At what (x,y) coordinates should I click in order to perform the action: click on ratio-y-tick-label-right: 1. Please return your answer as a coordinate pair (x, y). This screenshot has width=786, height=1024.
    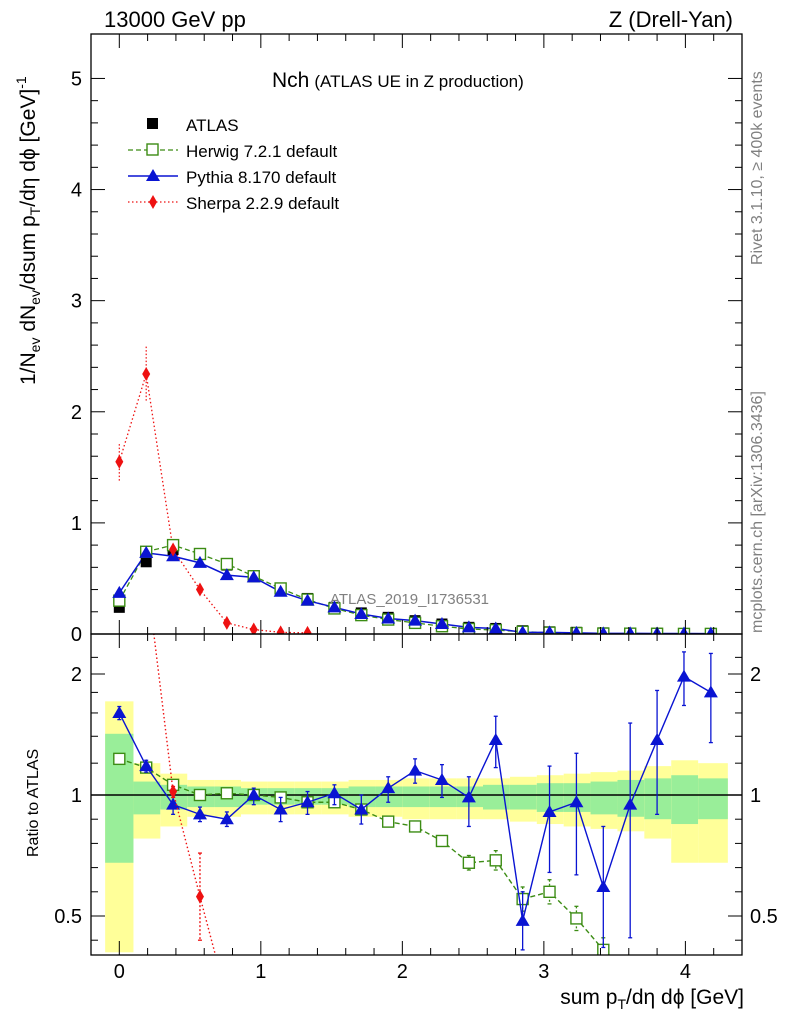
    Looking at the image, I should click on (755, 796).